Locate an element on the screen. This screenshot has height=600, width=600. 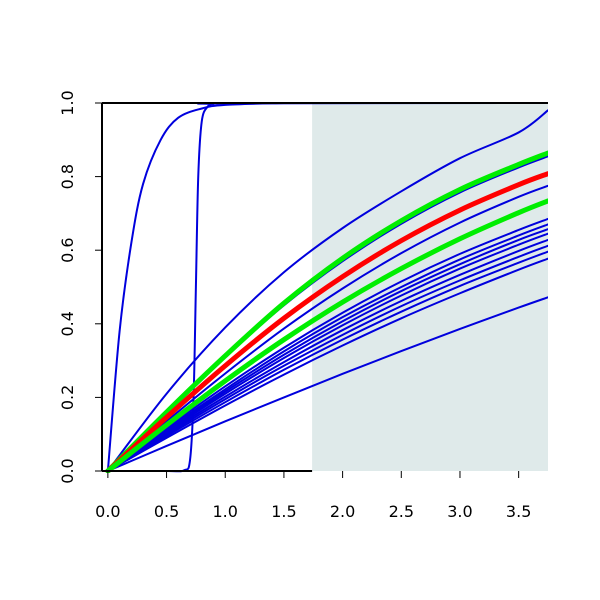
x-tick-label: 1.5 is located at coordinates (283, 511).